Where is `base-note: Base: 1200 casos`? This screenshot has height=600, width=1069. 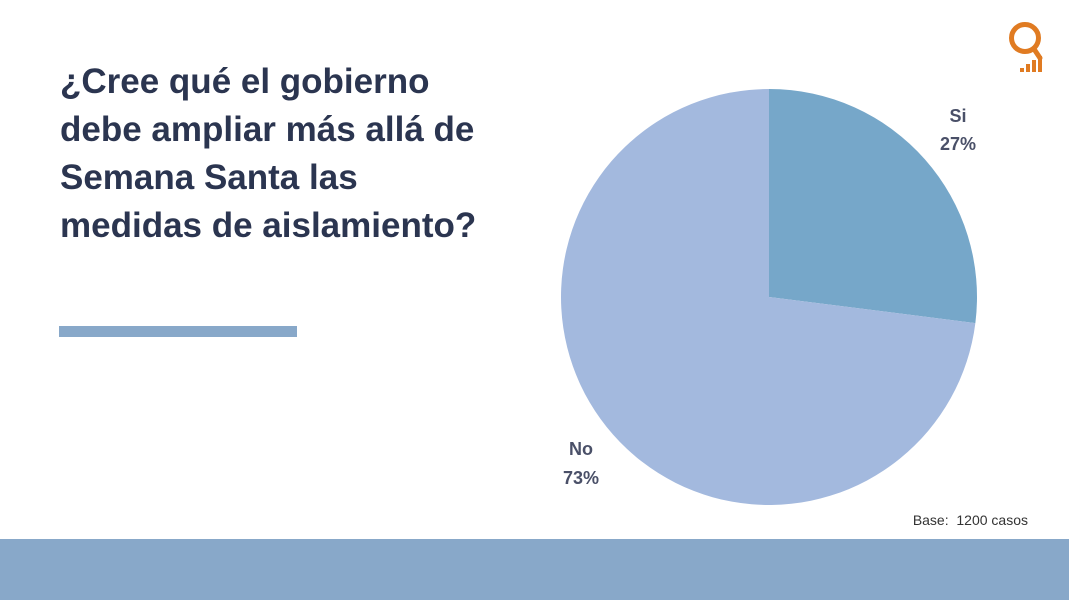
base-note: Base: 1200 casos is located at coordinates (970, 520).